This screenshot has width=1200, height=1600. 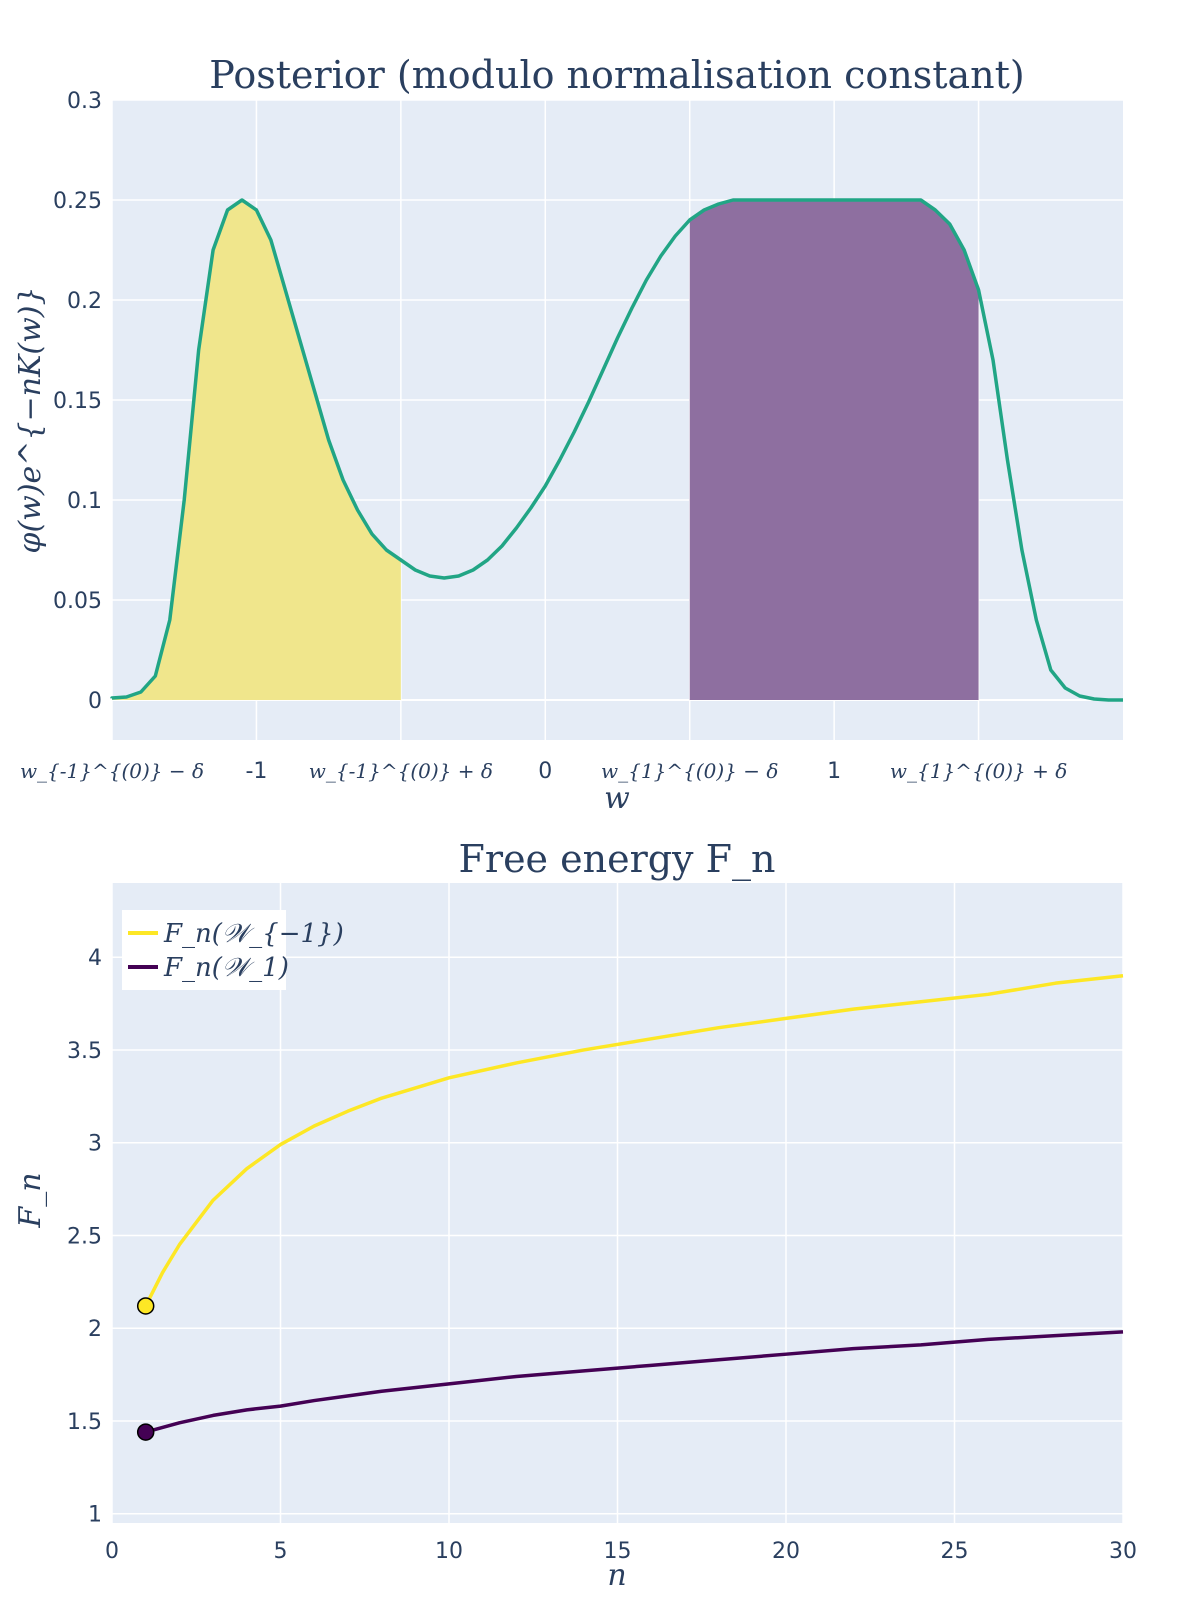 I want to click on free-energy-y-tick-label: 3.5, so click(x=84, y=1051).